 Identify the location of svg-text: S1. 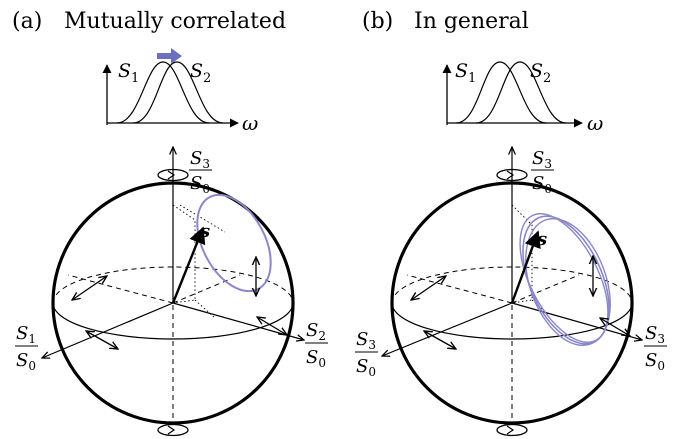
(26, 334).